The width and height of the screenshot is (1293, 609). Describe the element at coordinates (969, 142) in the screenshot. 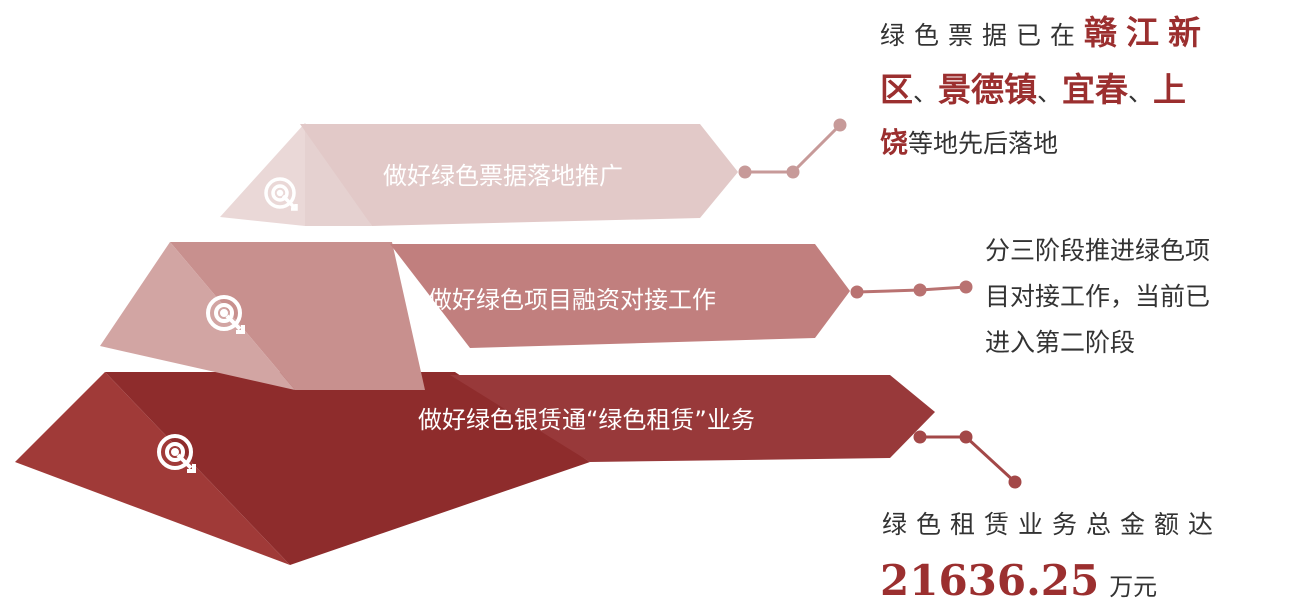

I see `note-top-line3: 饶等地先后落地` at that location.